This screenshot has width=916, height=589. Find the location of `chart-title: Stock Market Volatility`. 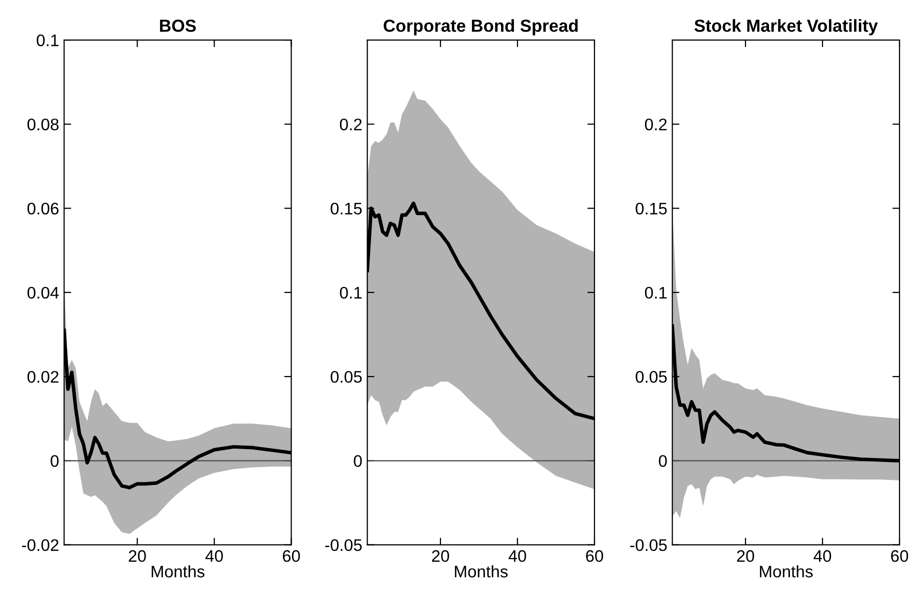

chart-title: Stock Market Volatility is located at coordinates (786, 27).